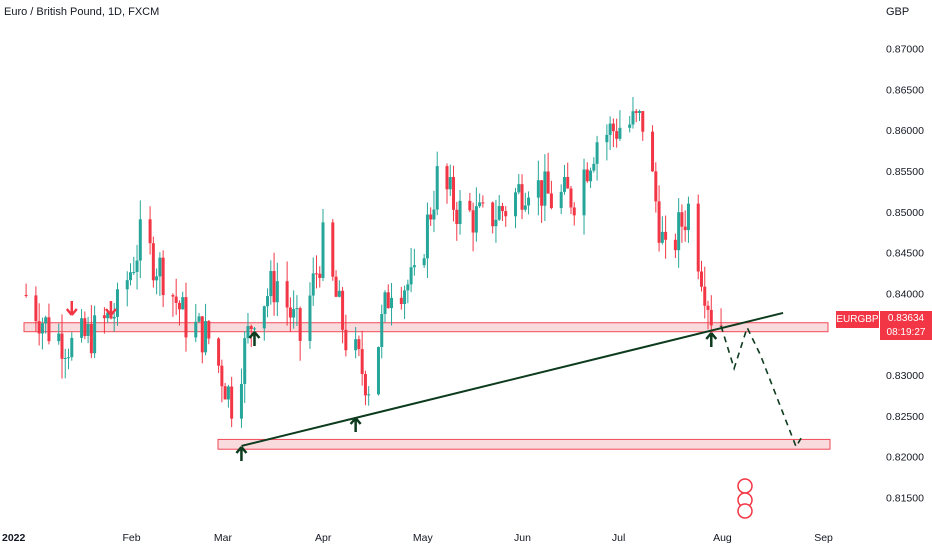 The image size is (932, 555). Describe the element at coordinates (898, 12) in the screenshot. I see `currency-label: GBP` at that location.